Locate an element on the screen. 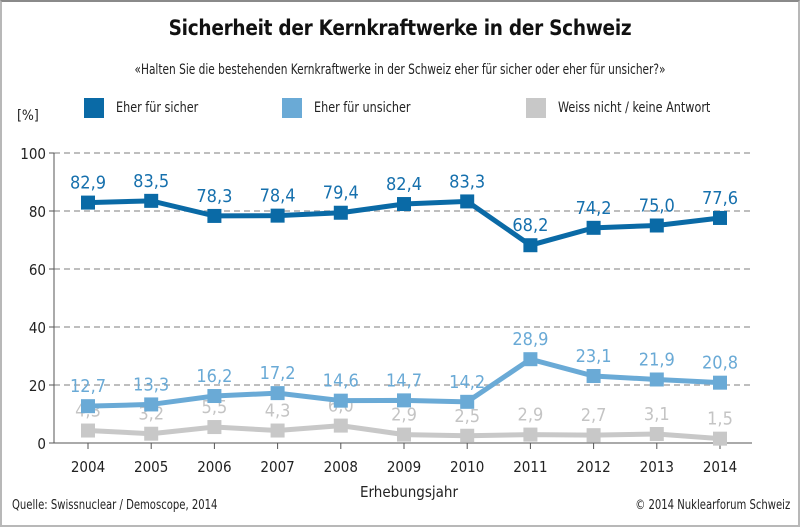 The width and height of the screenshot is (800, 527). data-label: 14,6 is located at coordinates (341, 381).